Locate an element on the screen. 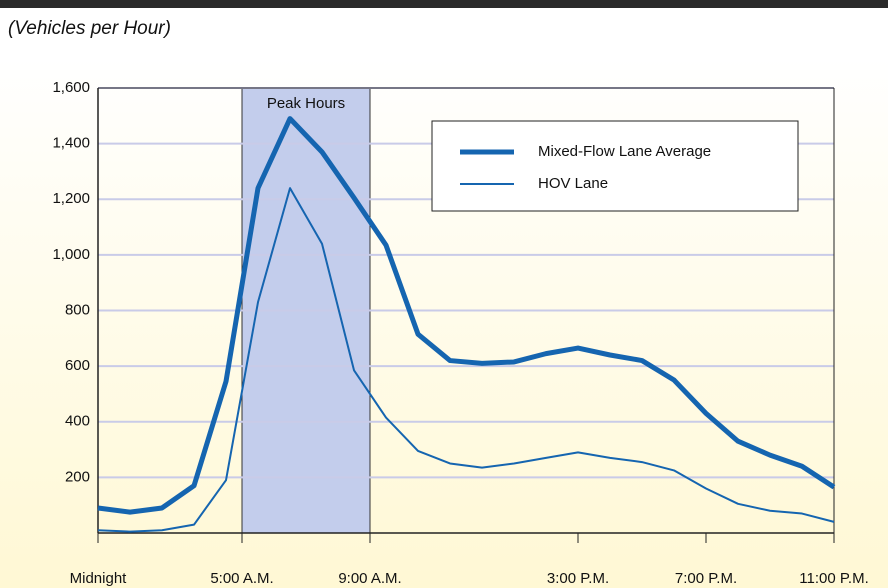  shade-label: Peak Hours is located at coordinates (306, 103).